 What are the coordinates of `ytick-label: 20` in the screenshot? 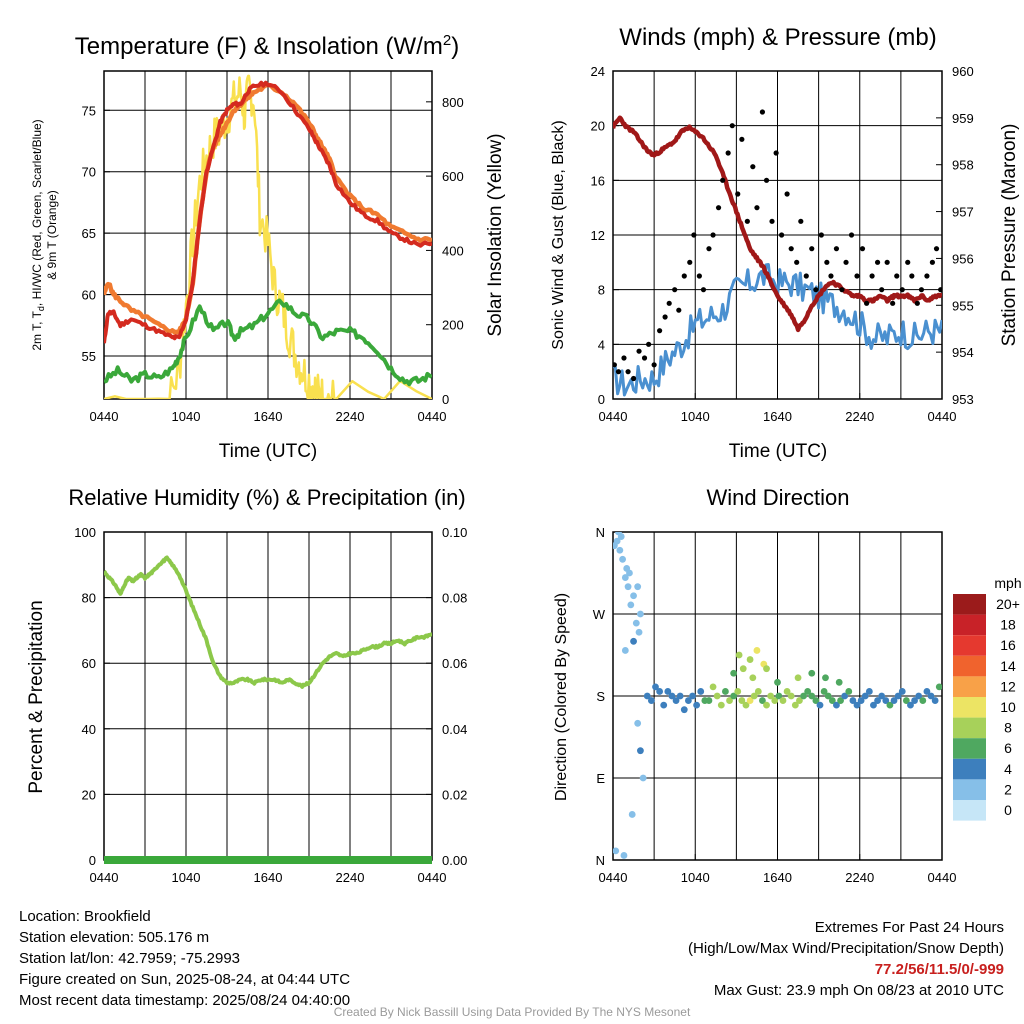 It's located at (598, 126).